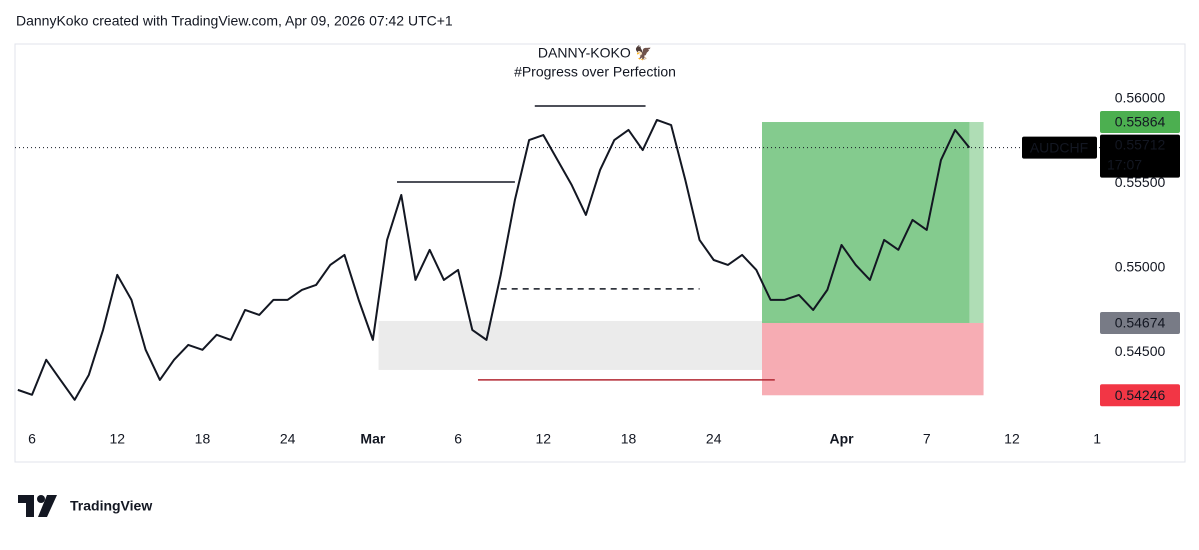  Describe the element at coordinates (1140, 267) in the screenshot. I see `y-tick-label: 0.55000` at that location.